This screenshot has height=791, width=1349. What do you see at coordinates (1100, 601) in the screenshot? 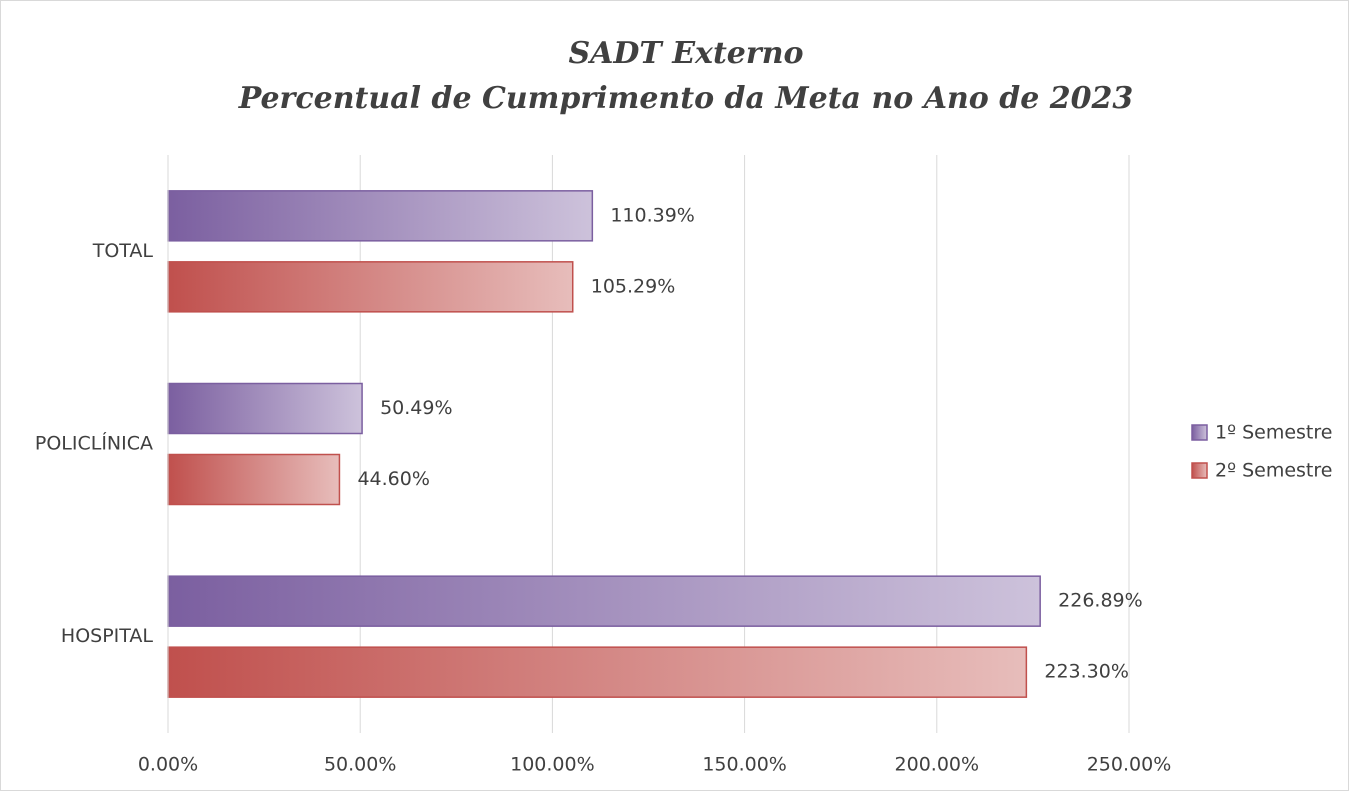
I see `data-label: 226.89%` at bounding box center [1100, 601].